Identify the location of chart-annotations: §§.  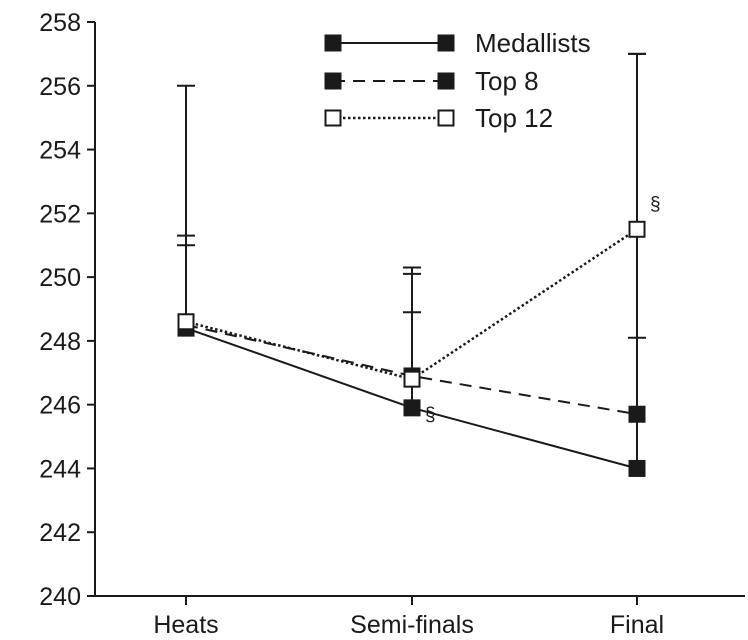
(543, 309).